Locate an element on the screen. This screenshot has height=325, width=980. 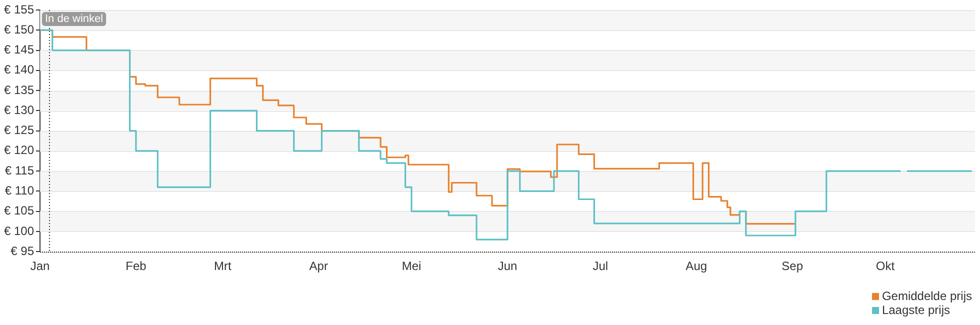
x-tick-label: Jan is located at coordinates (40, 266).